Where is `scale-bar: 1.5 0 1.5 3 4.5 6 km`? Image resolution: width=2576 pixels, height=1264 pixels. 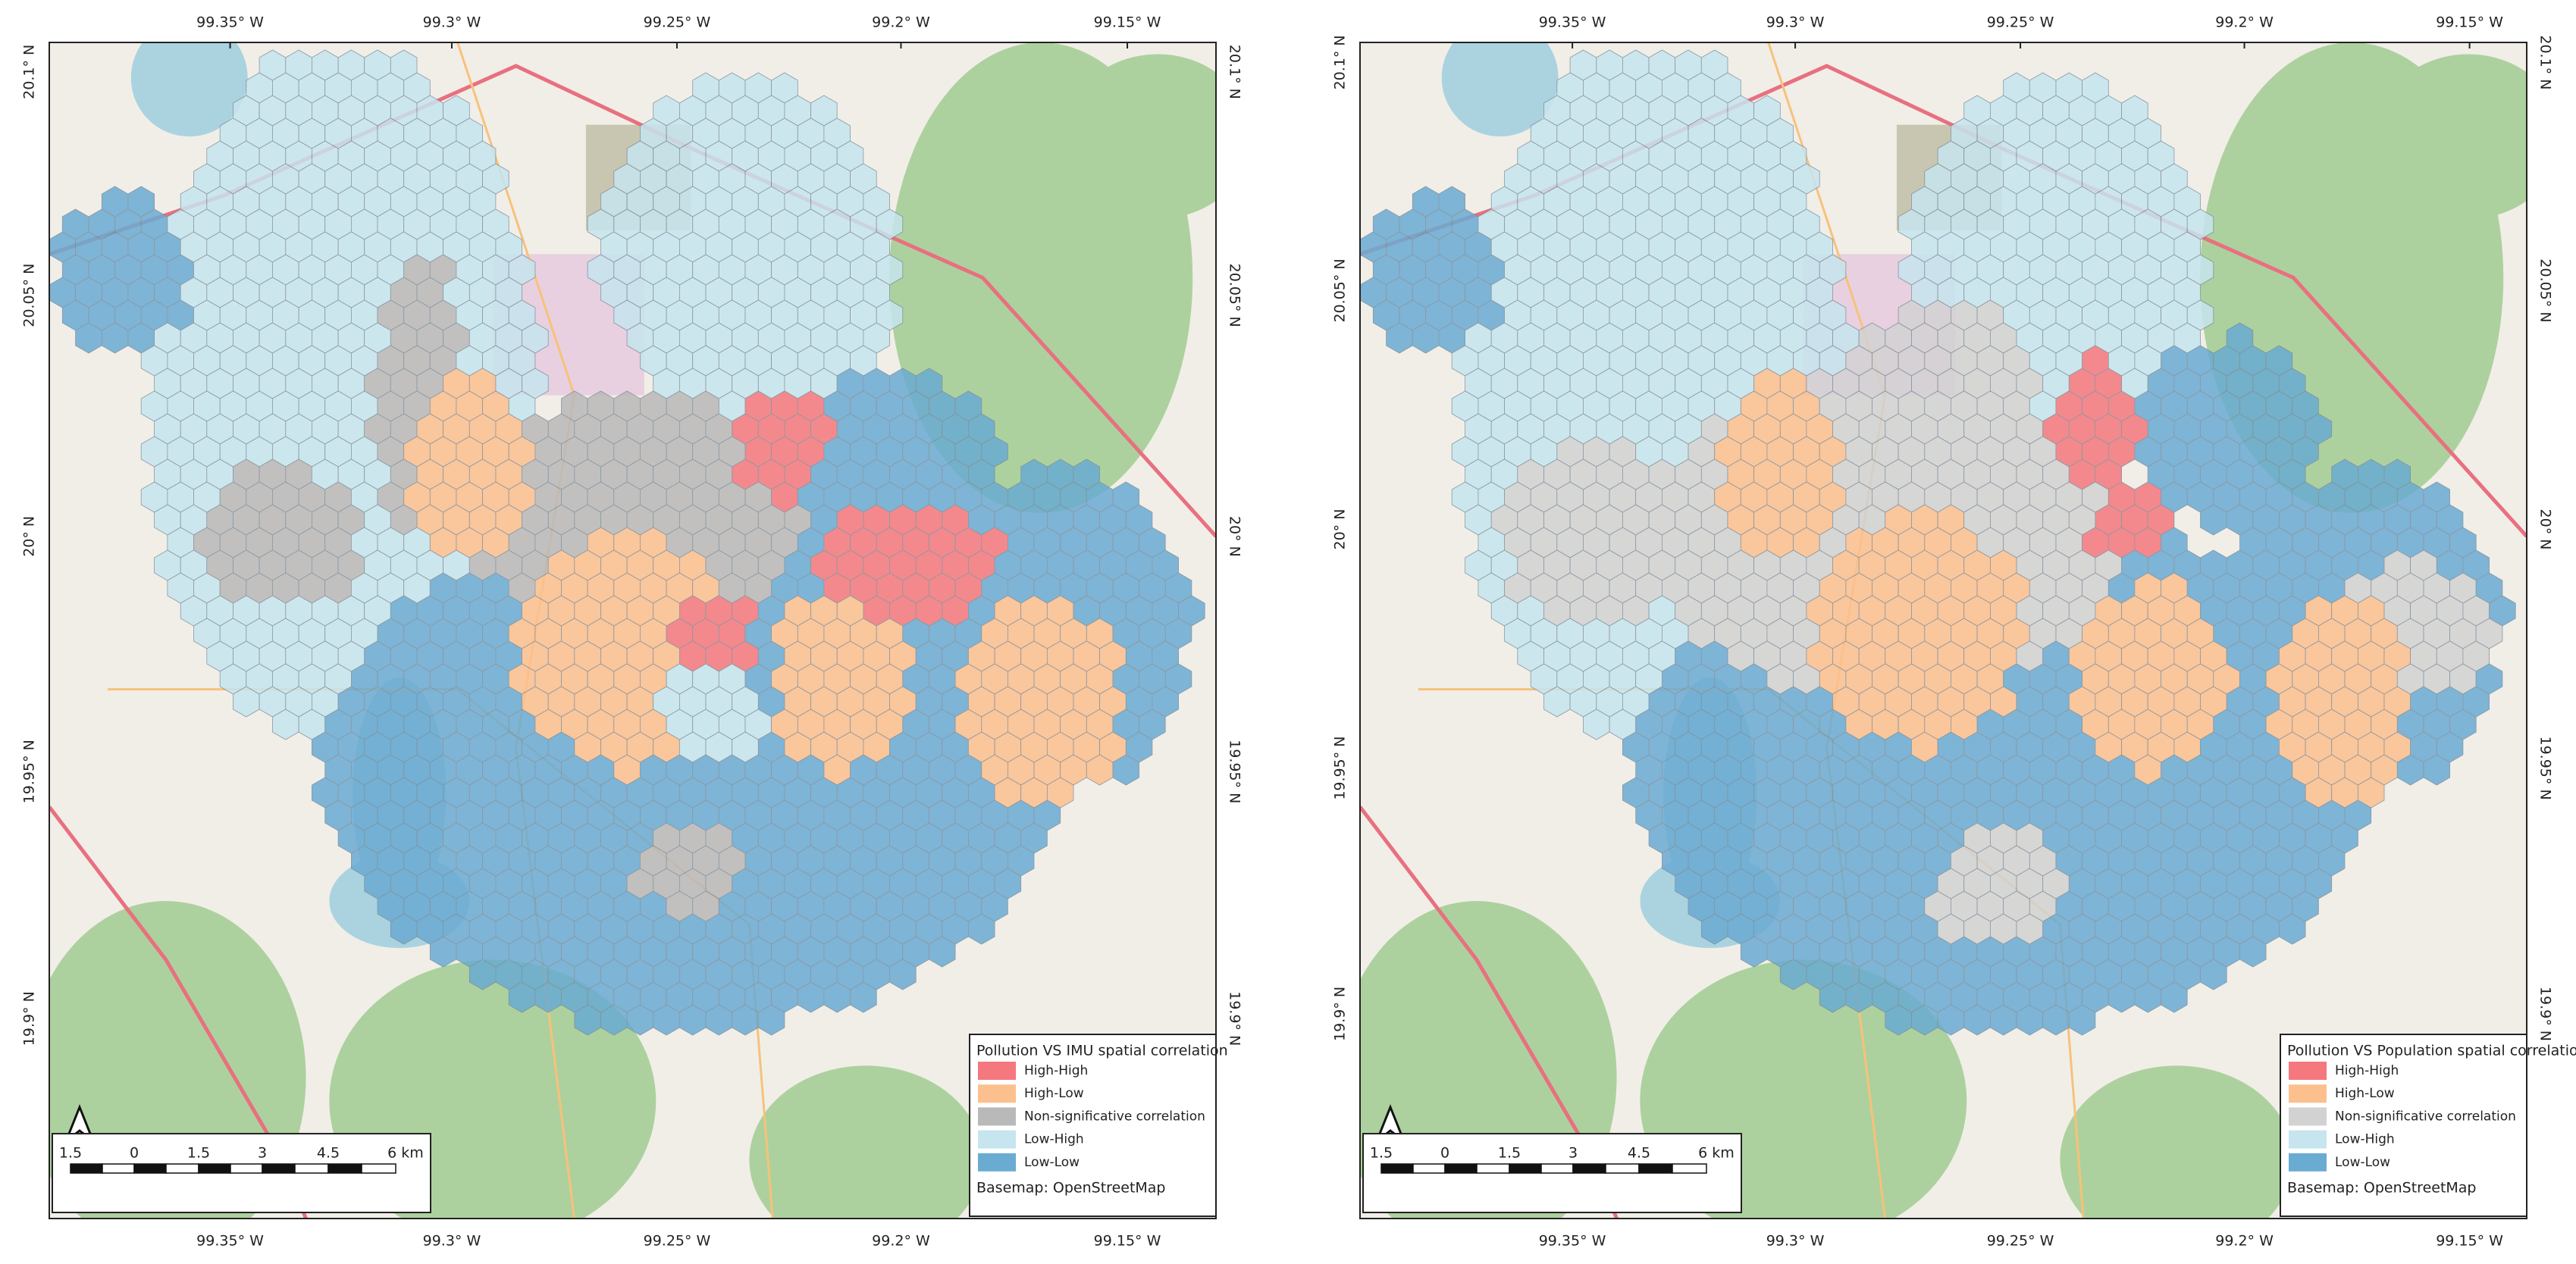 scale-bar: 1.5 0 1.5 3 4.5 6 km is located at coordinates (241, 1173).